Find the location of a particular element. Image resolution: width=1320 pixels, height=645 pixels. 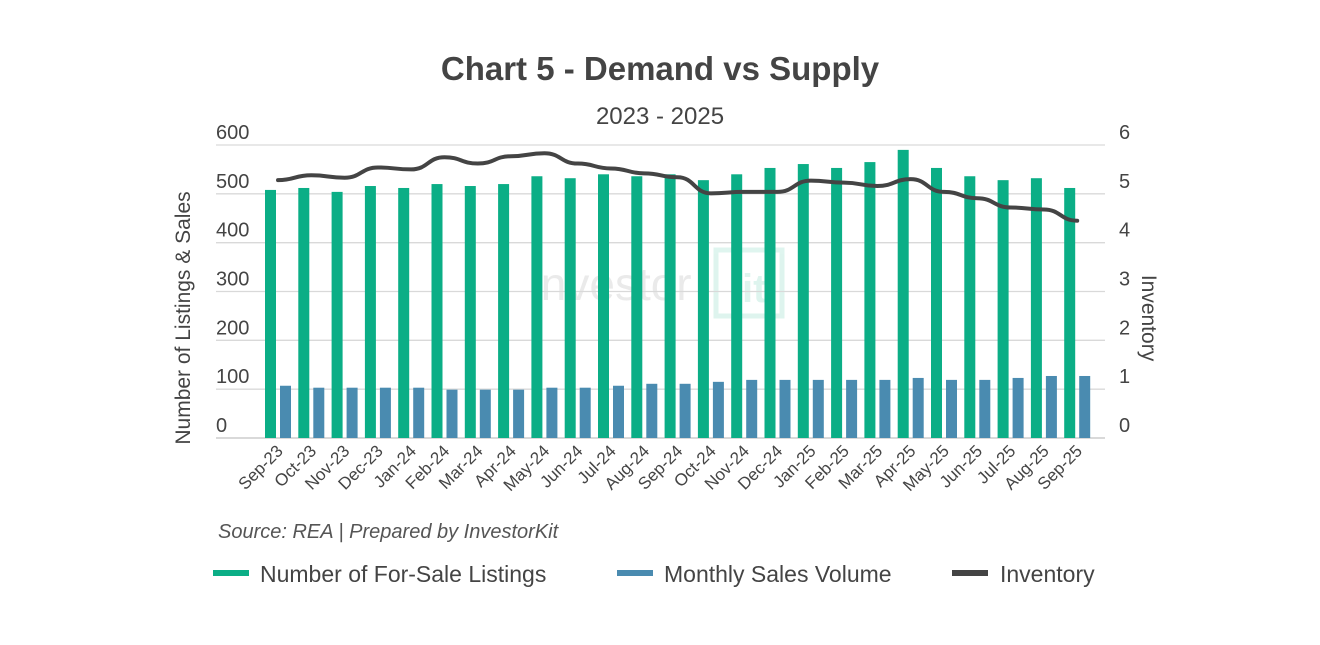

y2-axis-title: Inventory is located at coordinates (1148, 318).